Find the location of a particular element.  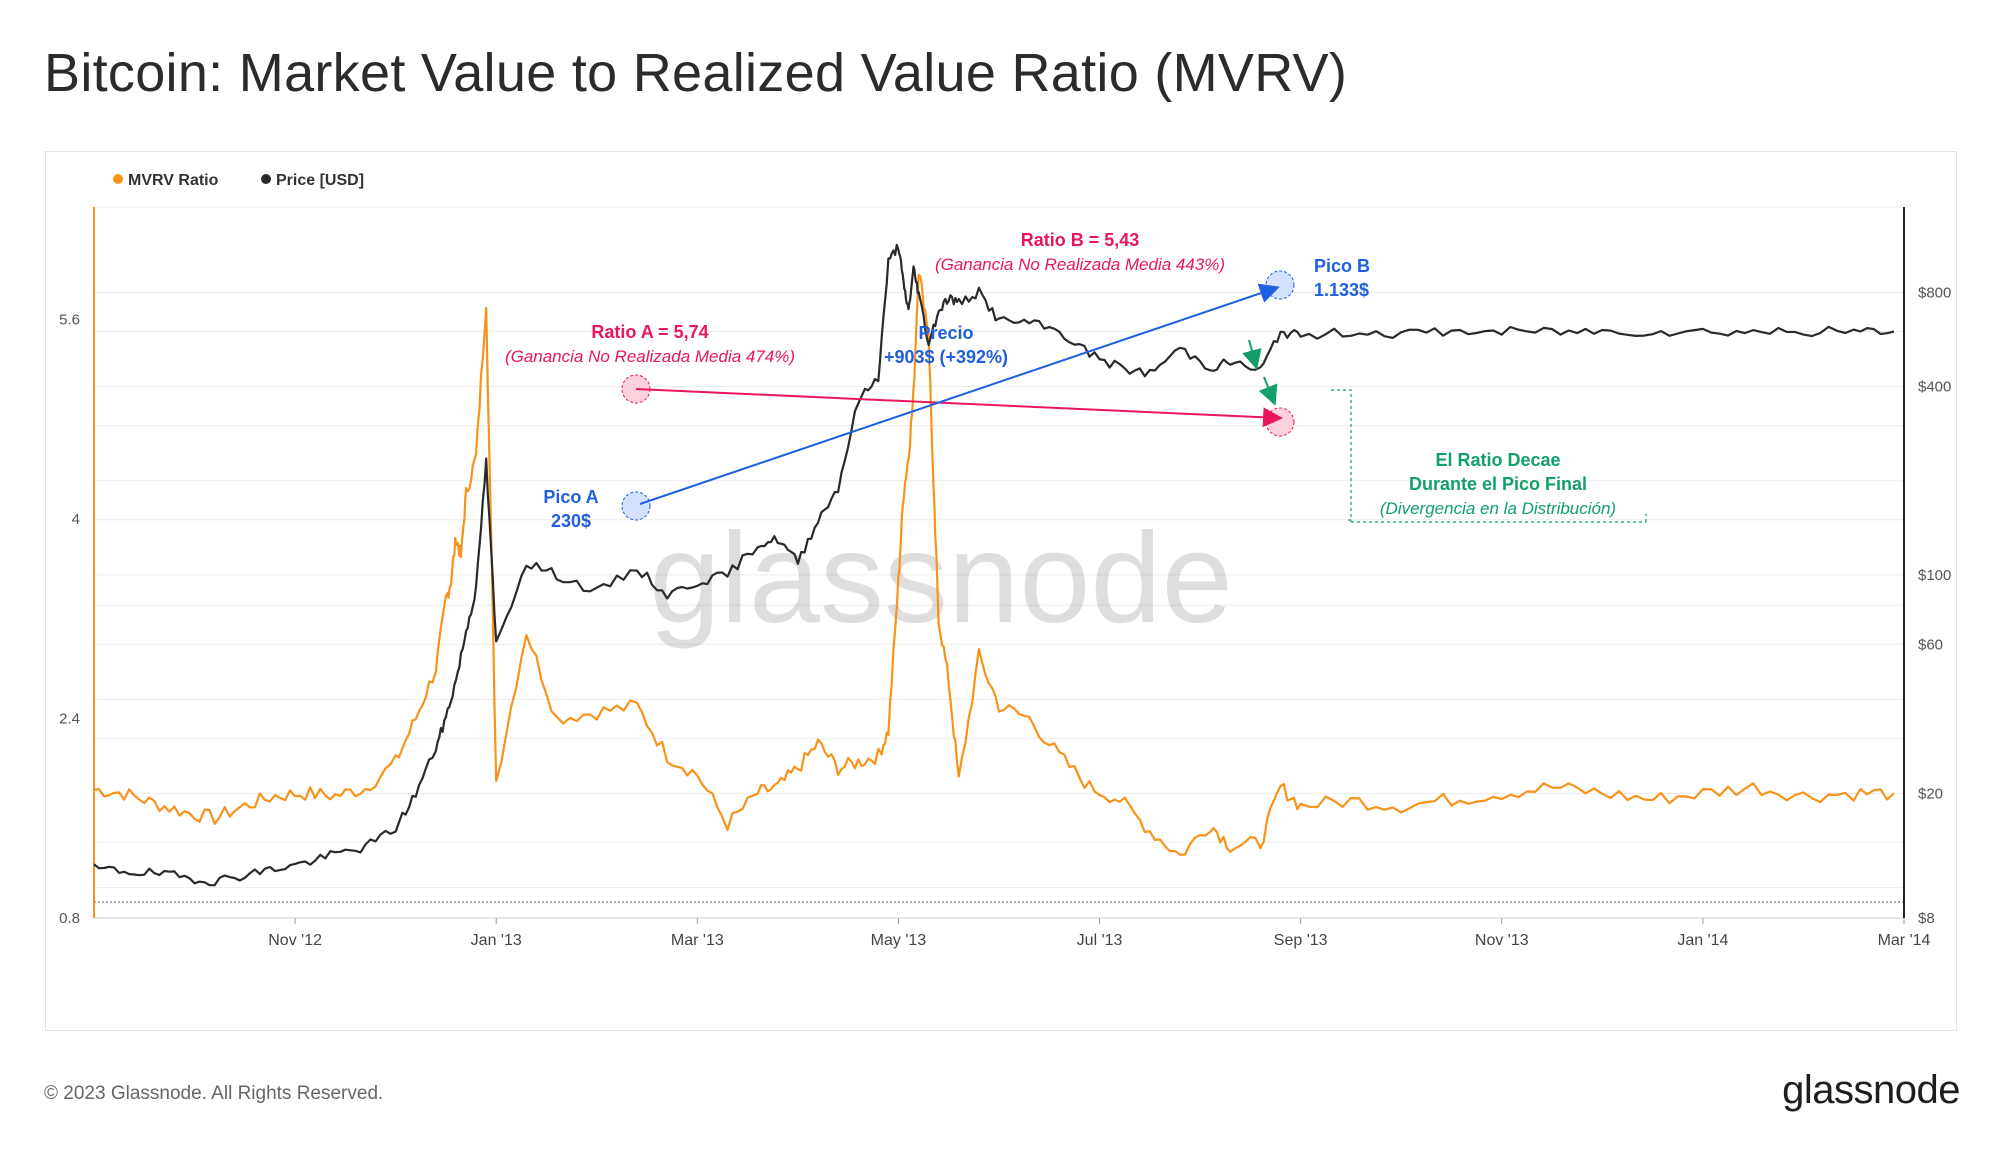

y-left-tick: 5.6 is located at coordinates (69, 319).